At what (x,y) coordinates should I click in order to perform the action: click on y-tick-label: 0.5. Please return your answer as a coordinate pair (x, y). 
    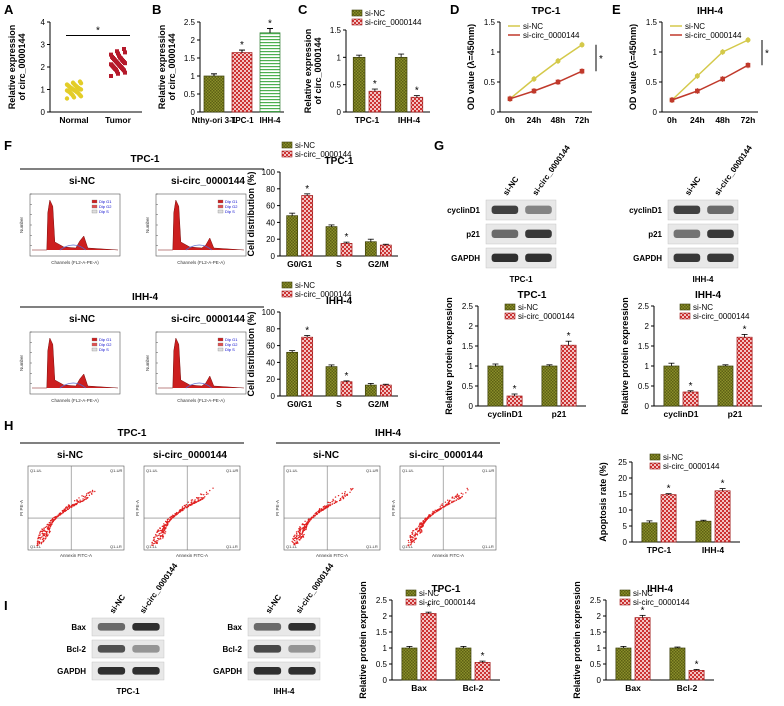
    Looking at the image, I should click on (596, 664).